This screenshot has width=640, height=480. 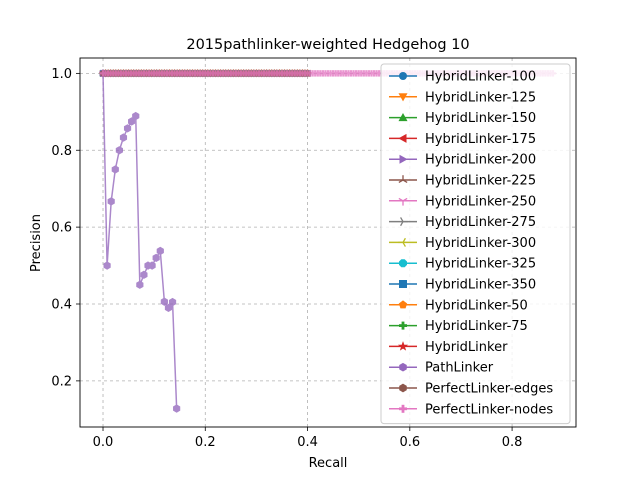 What do you see at coordinates (512, 442) in the screenshot?
I see `x-tick-label: 0.8` at bounding box center [512, 442].